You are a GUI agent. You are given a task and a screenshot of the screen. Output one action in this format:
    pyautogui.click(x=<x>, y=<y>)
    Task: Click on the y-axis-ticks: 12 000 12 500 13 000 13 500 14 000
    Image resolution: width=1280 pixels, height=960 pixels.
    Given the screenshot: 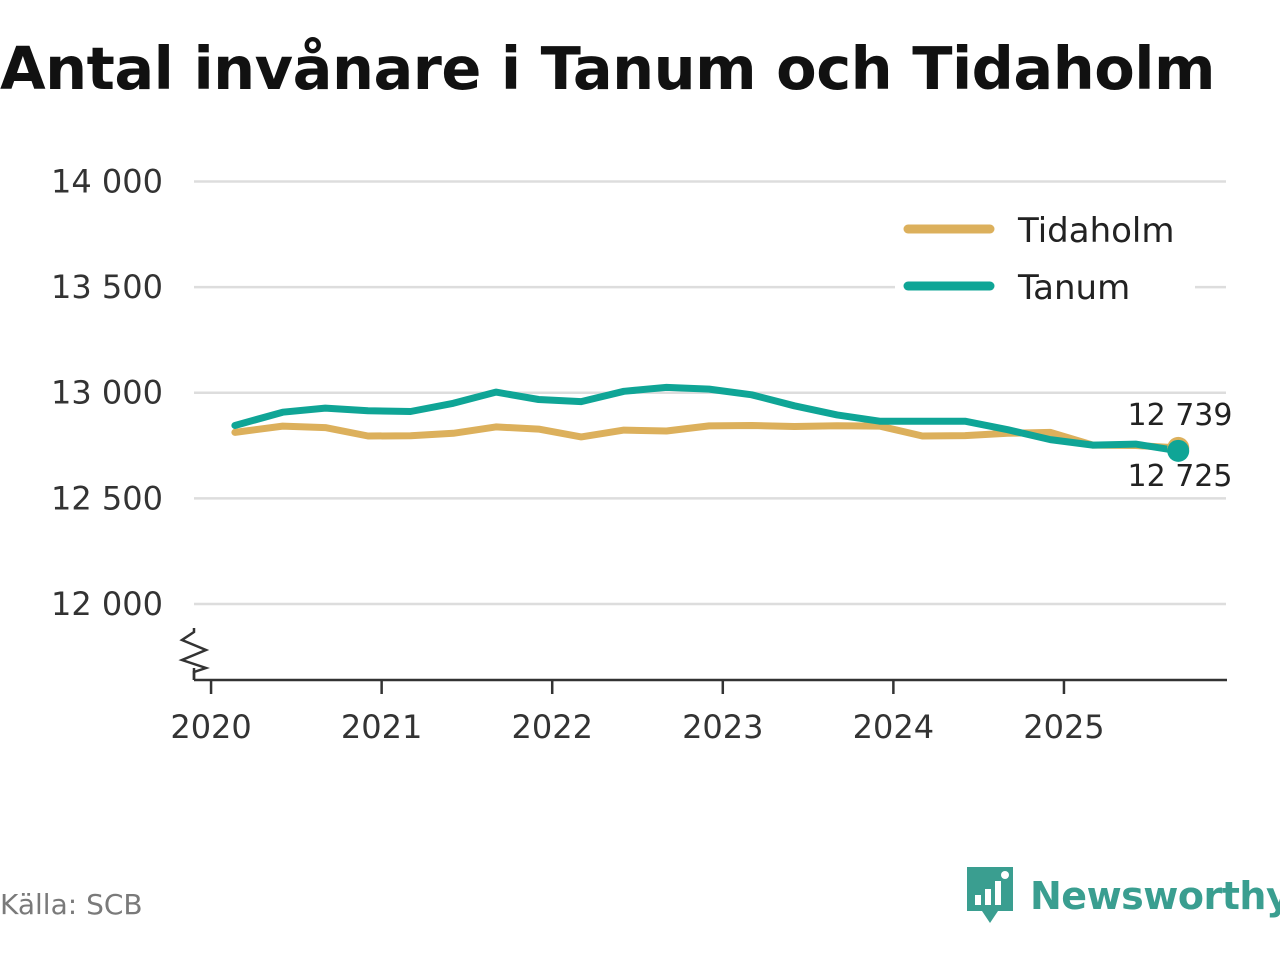 What is the action you would take?
    pyautogui.click(x=107, y=393)
    